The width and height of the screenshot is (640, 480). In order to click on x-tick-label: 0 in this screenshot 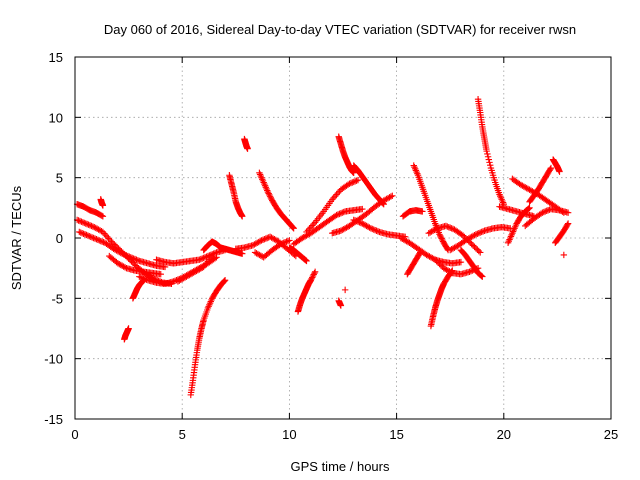, I will do `click(74, 434)`.